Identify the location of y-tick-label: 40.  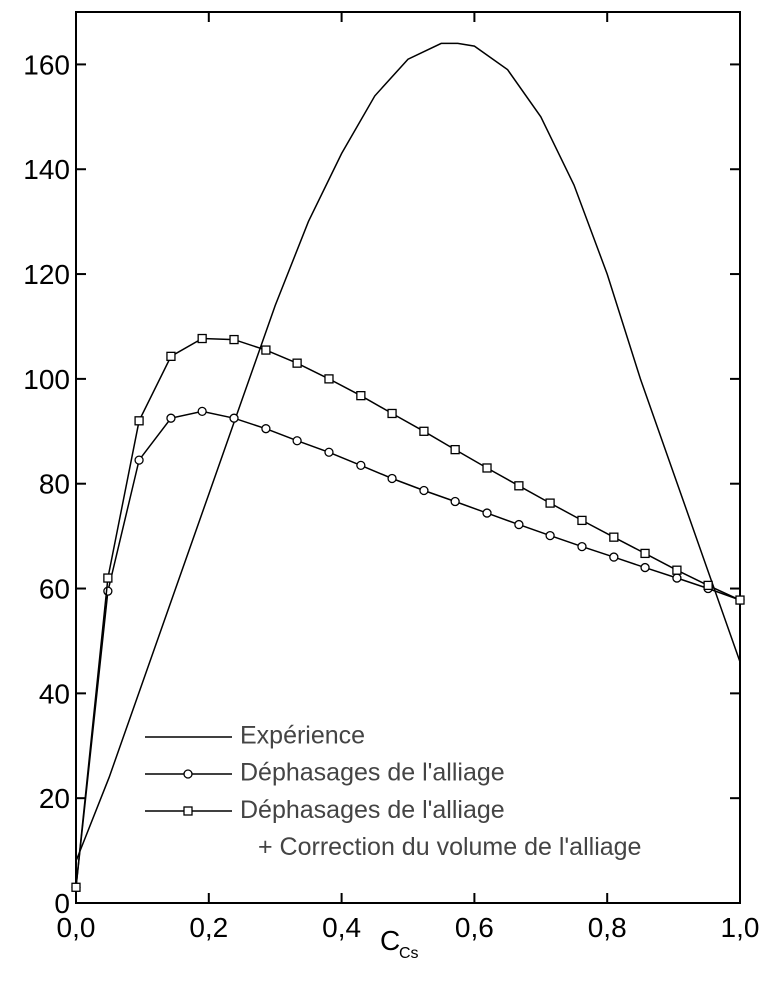
(54, 693).